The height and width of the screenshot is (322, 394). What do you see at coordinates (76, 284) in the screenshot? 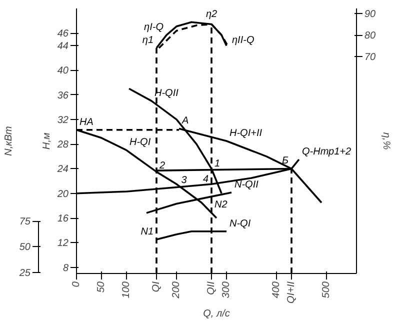
I see `x-tick-label: 0` at bounding box center [76, 284].